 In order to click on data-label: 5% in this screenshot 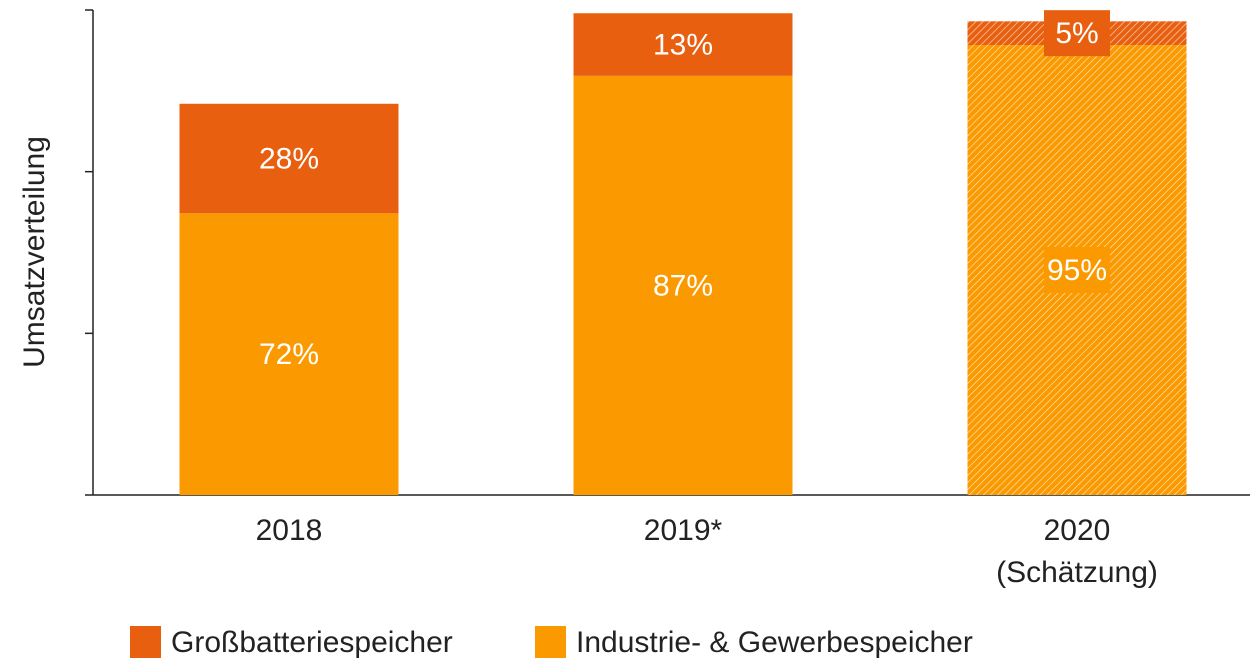, I will do `click(1076, 33)`.